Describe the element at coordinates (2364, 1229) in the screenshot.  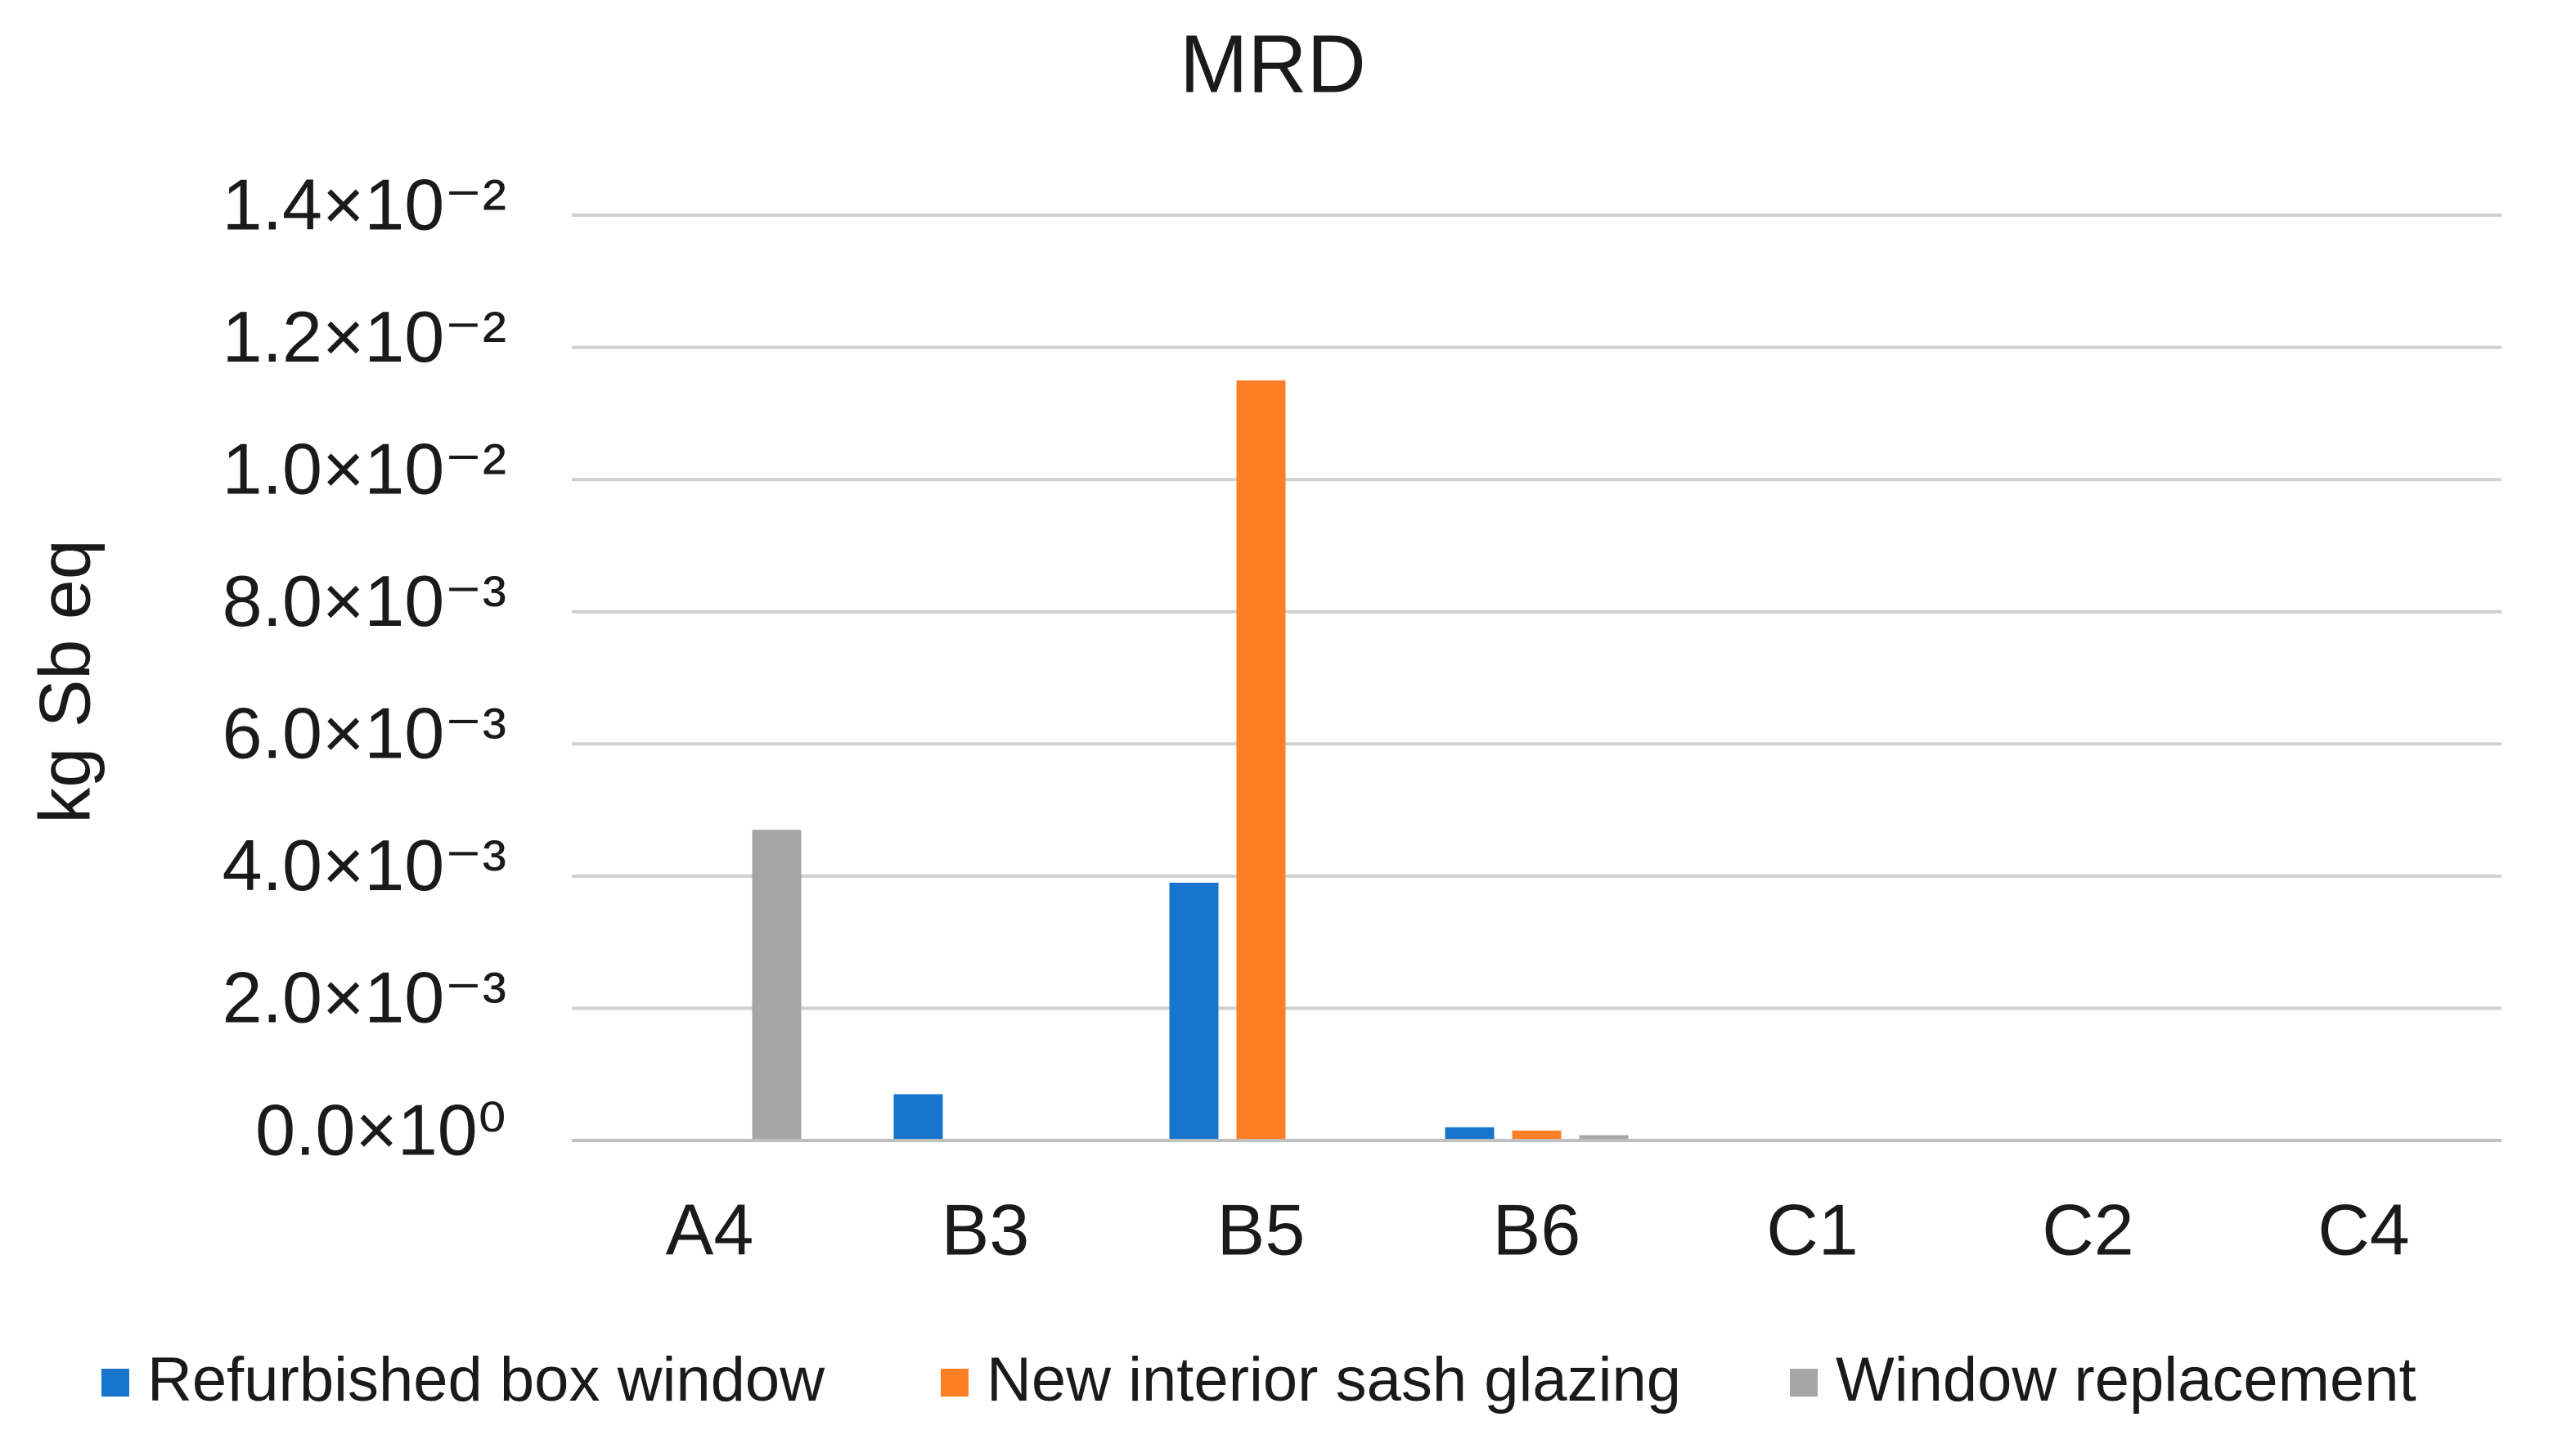
I see `x-tick-label: C4` at that location.